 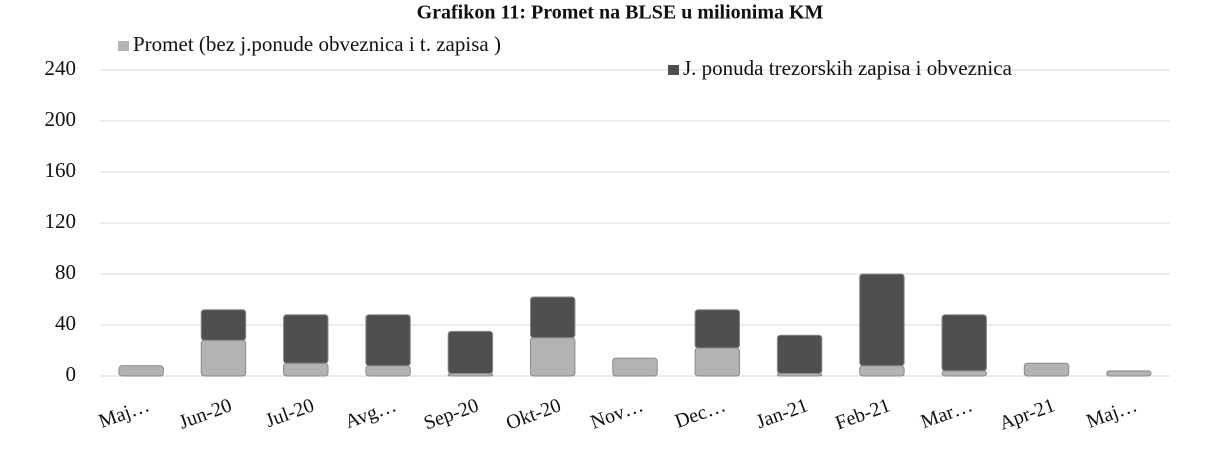 What do you see at coordinates (71, 374) in the screenshot?
I see `y-tick-label: 0` at bounding box center [71, 374].